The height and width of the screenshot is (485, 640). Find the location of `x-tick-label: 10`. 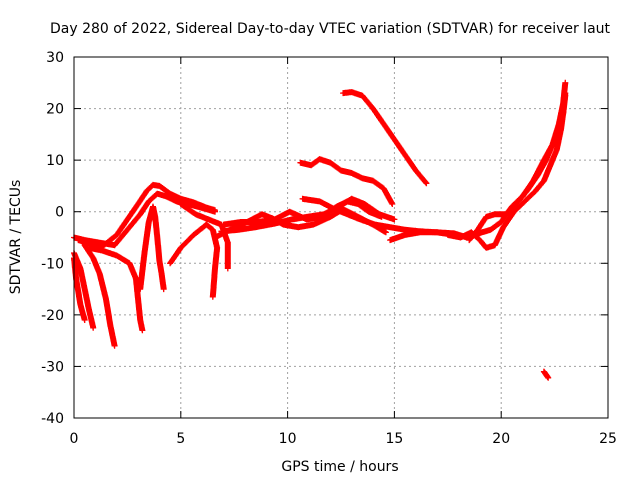

x-tick-label: 10 is located at coordinates (288, 439).